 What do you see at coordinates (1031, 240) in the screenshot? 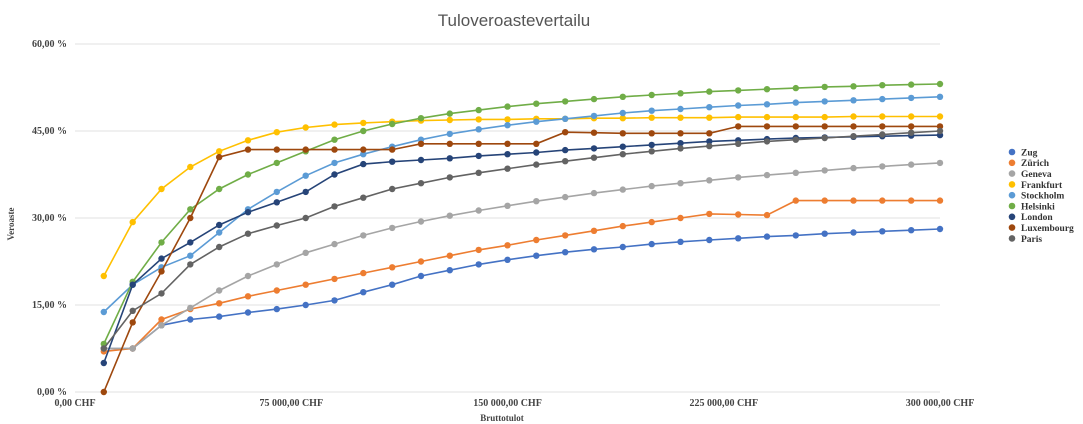
I see `legend-label-paris: Paris` at bounding box center [1031, 240].